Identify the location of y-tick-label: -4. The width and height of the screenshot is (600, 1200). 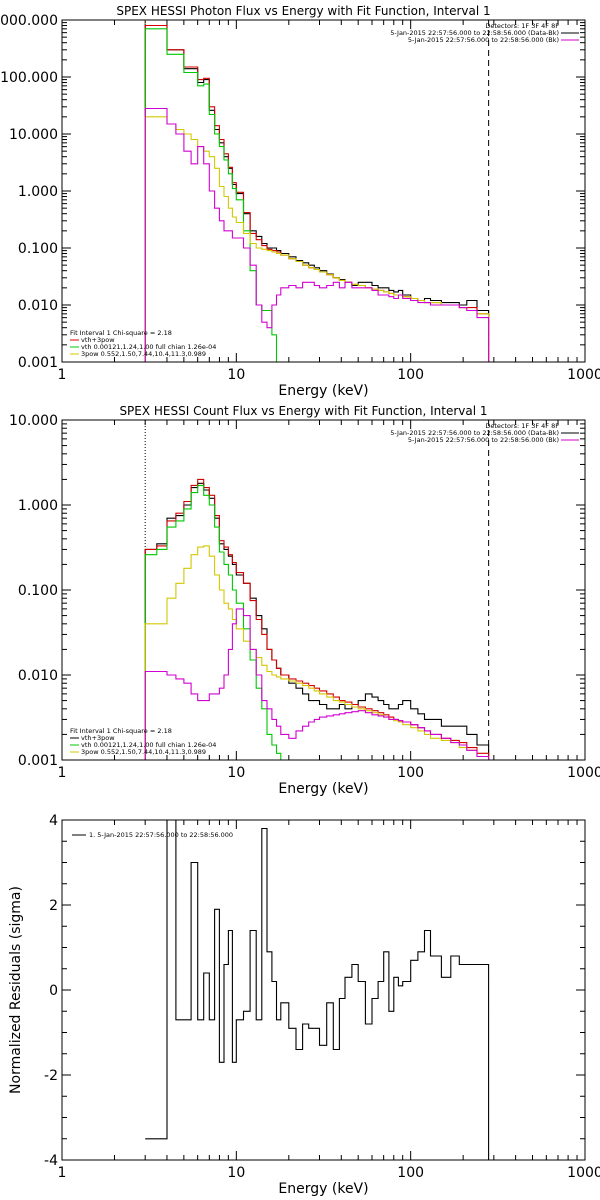
(51, 1161).